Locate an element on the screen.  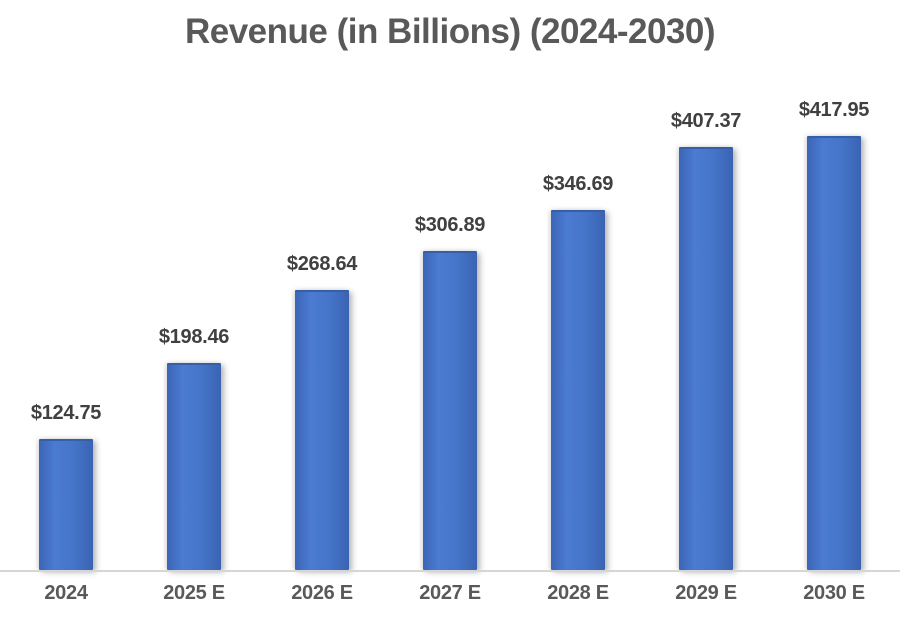
bar-value-label: $124.75 is located at coordinates (66, 413).